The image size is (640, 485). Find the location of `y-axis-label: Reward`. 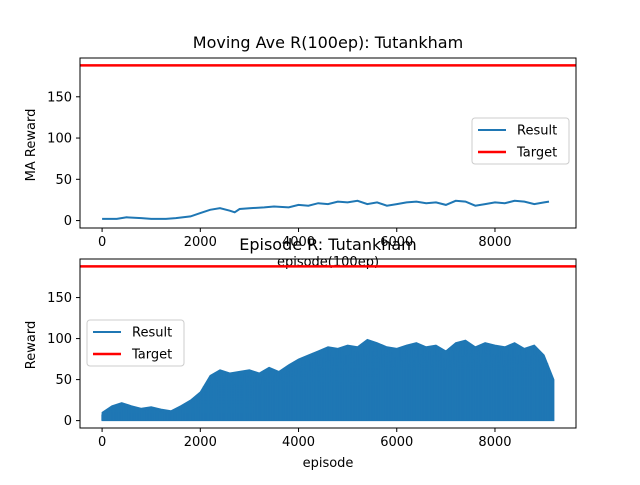

y-axis-label: Reward is located at coordinates (31, 345).